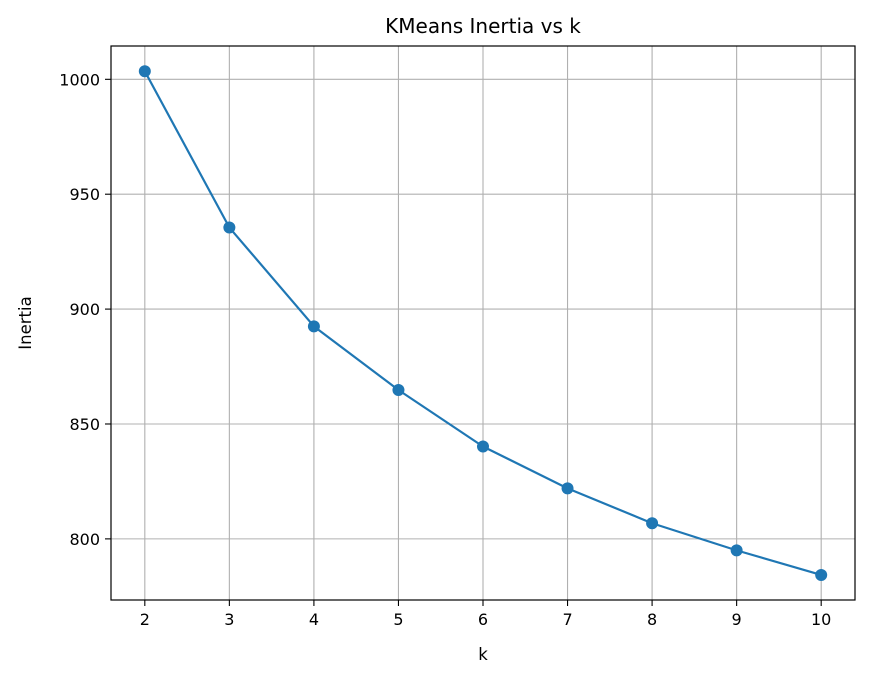 The width and height of the screenshot is (869, 678). I want to click on y-tick-label: 900, so click(84, 309).